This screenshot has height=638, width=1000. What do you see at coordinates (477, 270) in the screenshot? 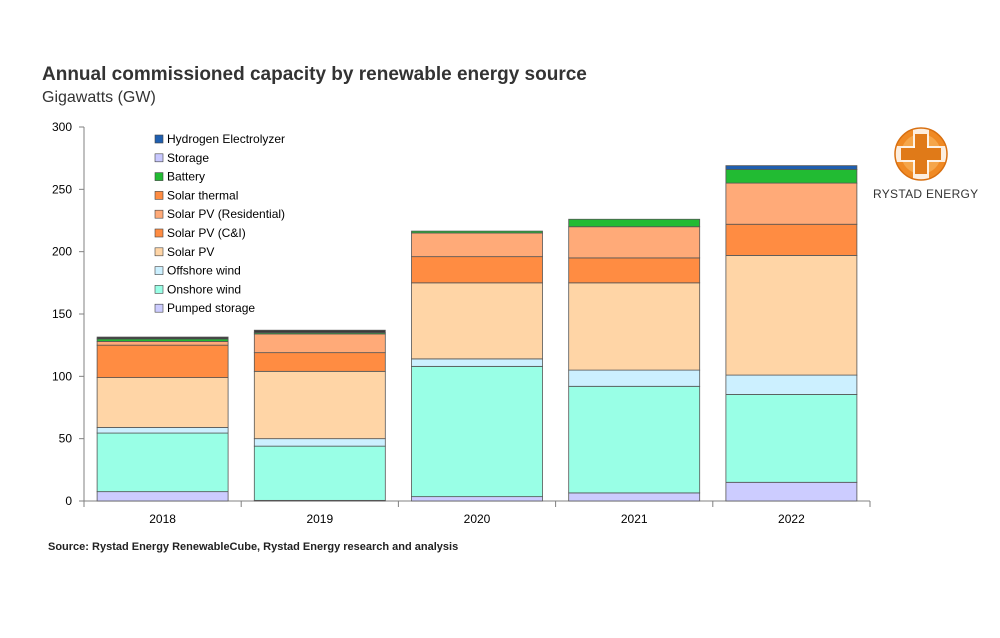
I see `bar-segment-2020-solar-pv-c-i-` at bounding box center [477, 270].